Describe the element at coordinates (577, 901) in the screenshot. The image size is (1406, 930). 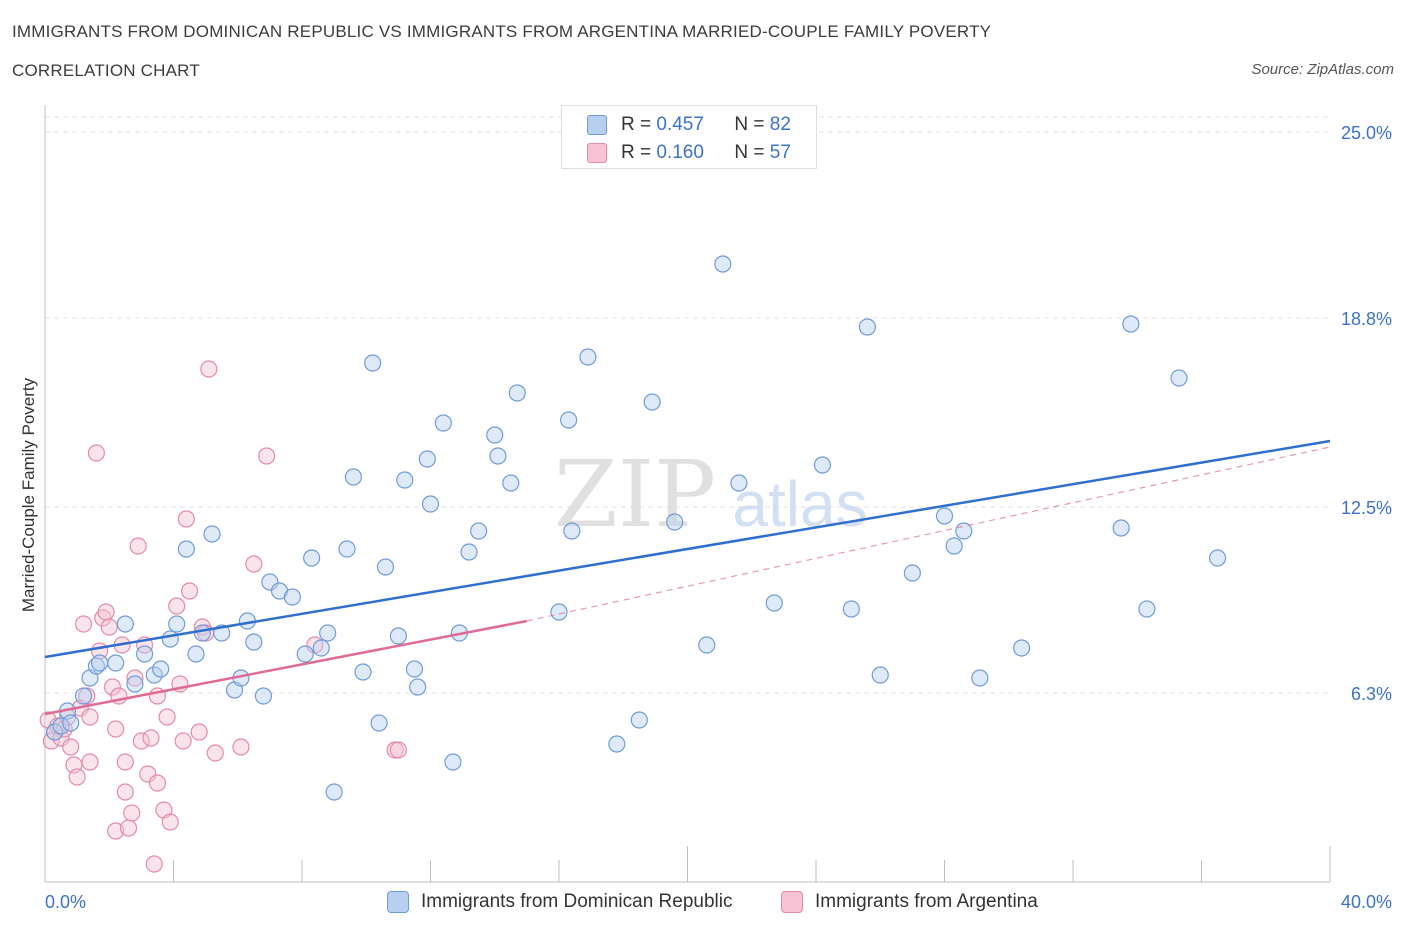
I see `bottom-legend-label-dominican: Immigrants from Dominican Republic` at that location.